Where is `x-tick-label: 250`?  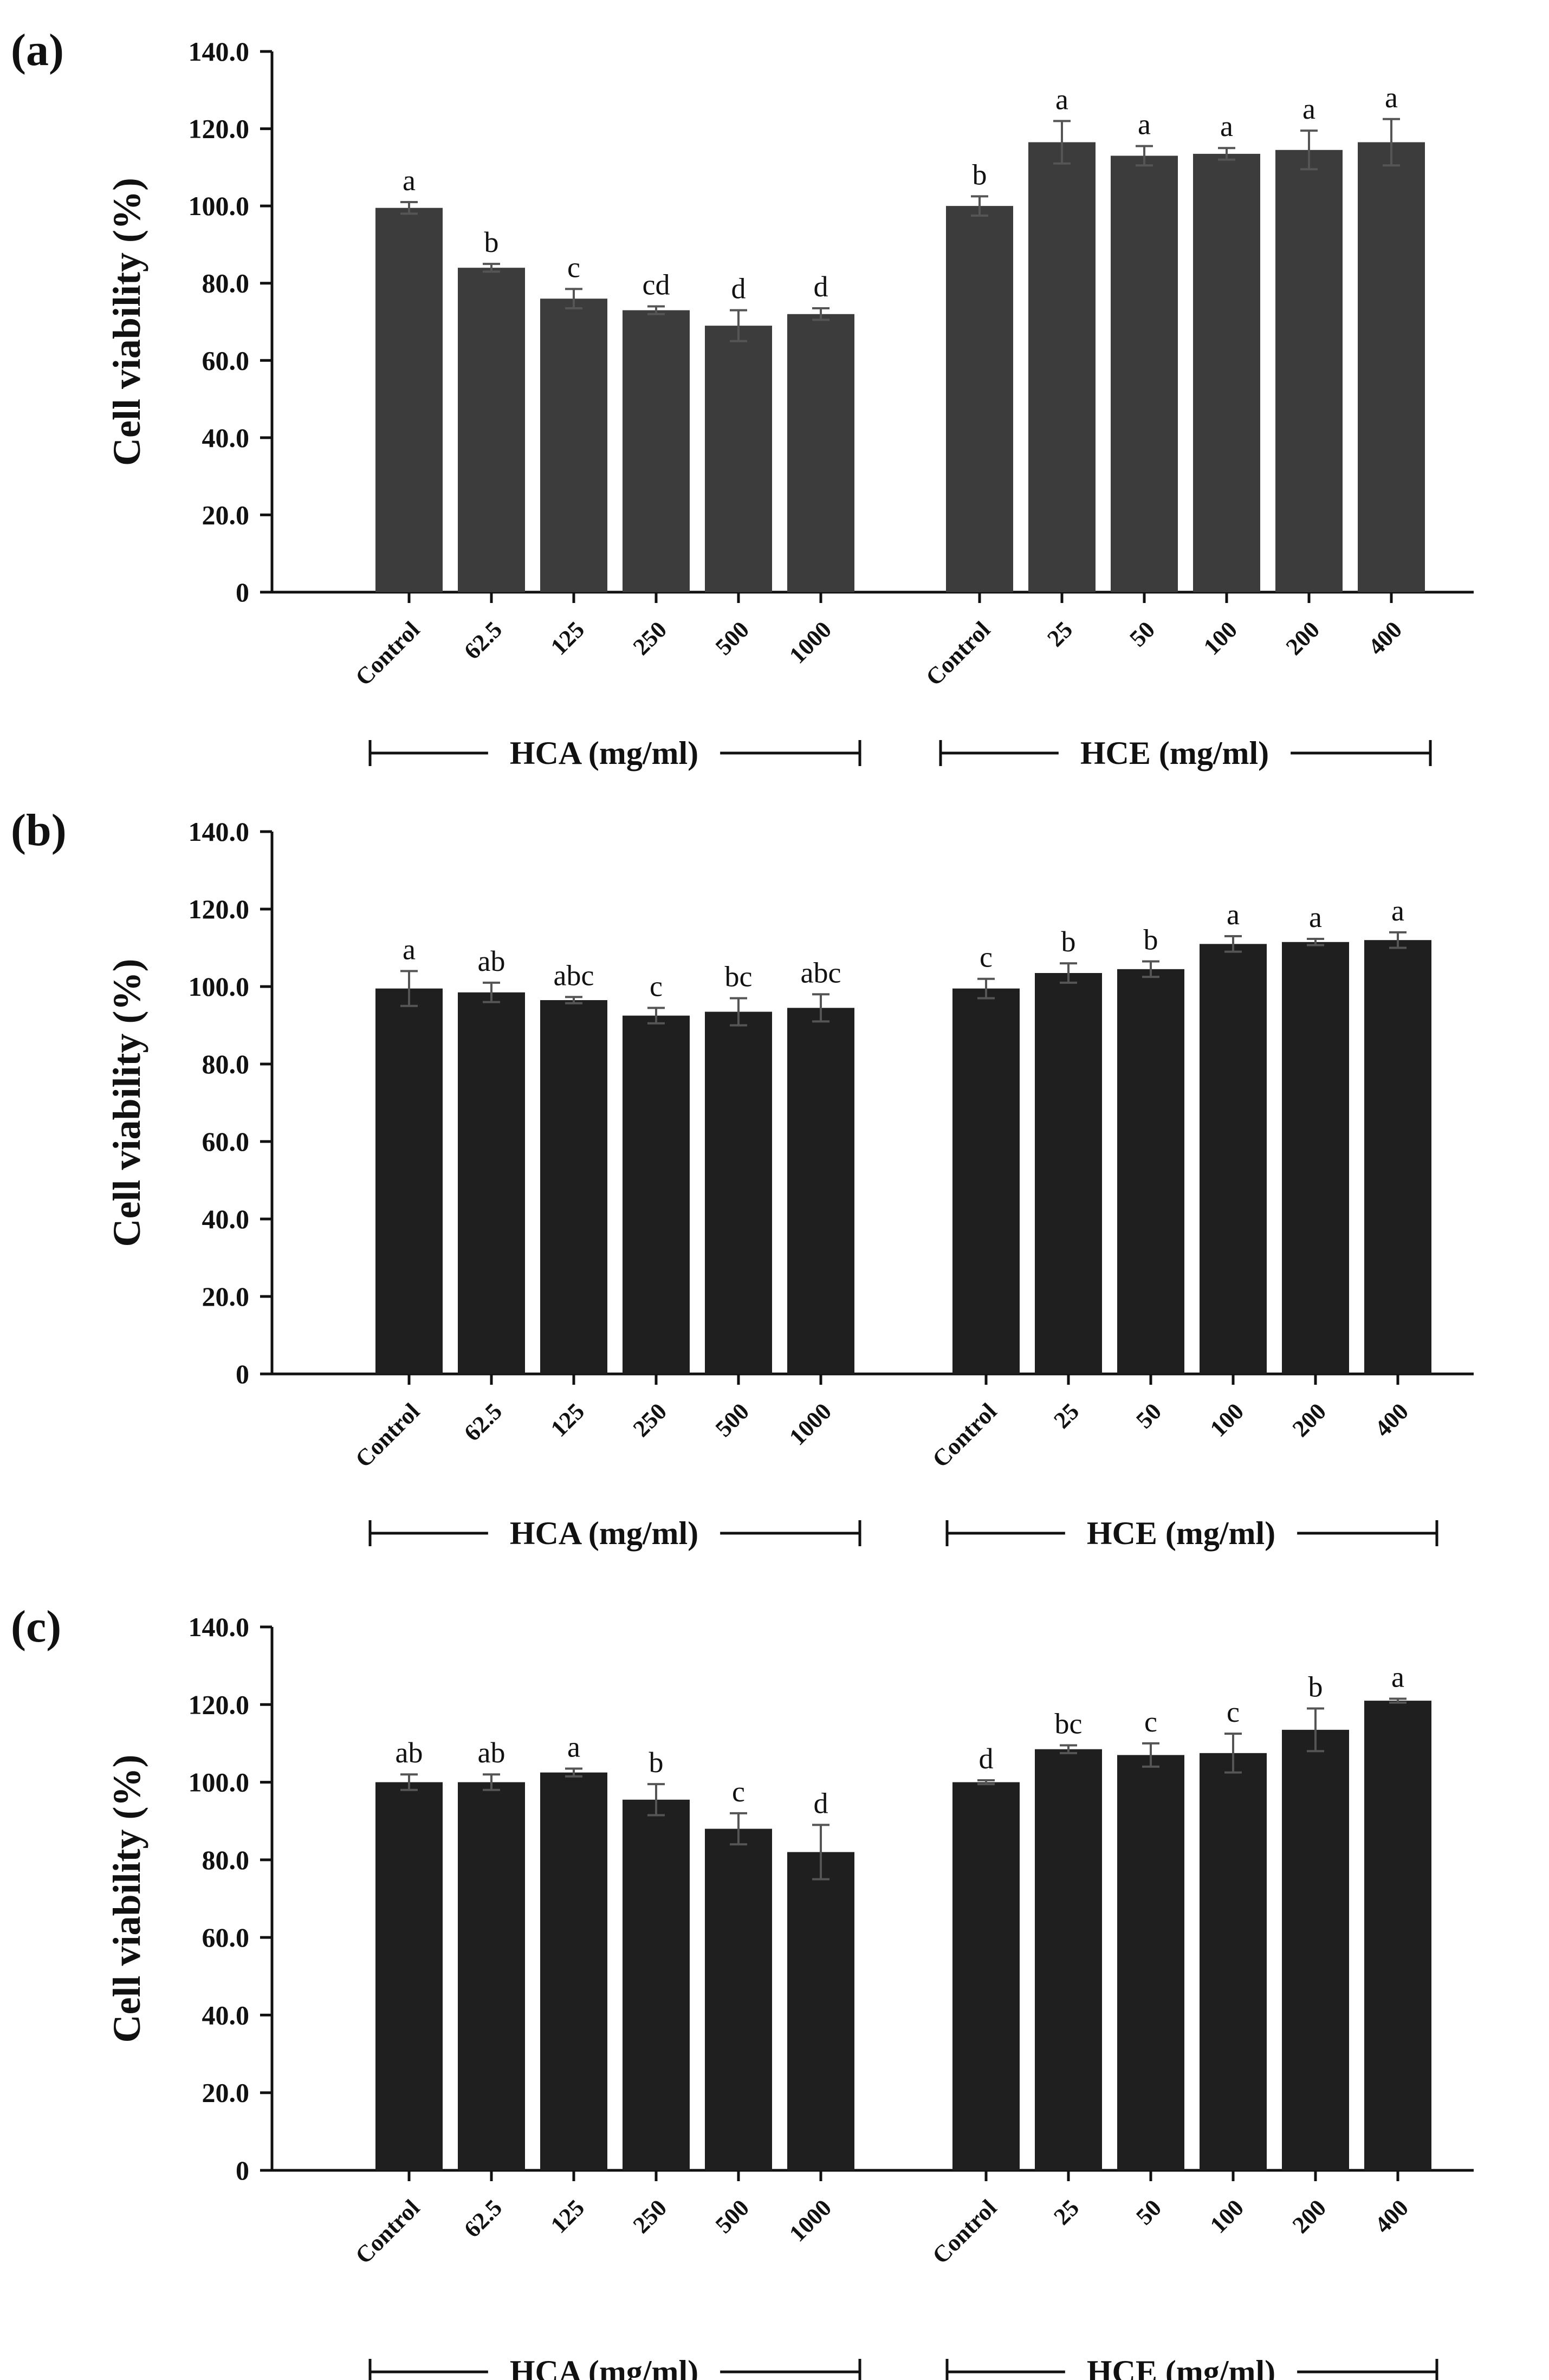
x-tick-label: 250 is located at coordinates (650, 1420).